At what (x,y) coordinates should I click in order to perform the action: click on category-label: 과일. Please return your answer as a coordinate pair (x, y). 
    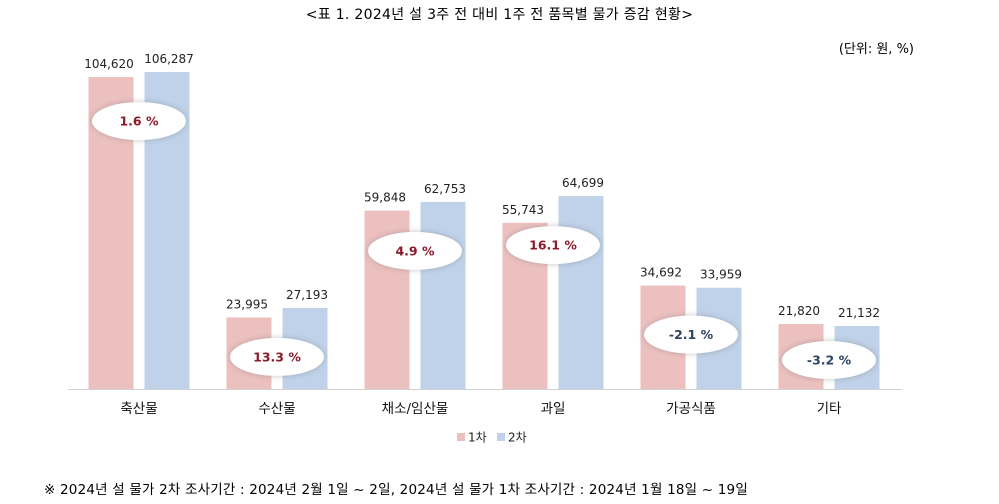
    Looking at the image, I should click on (553, 409).